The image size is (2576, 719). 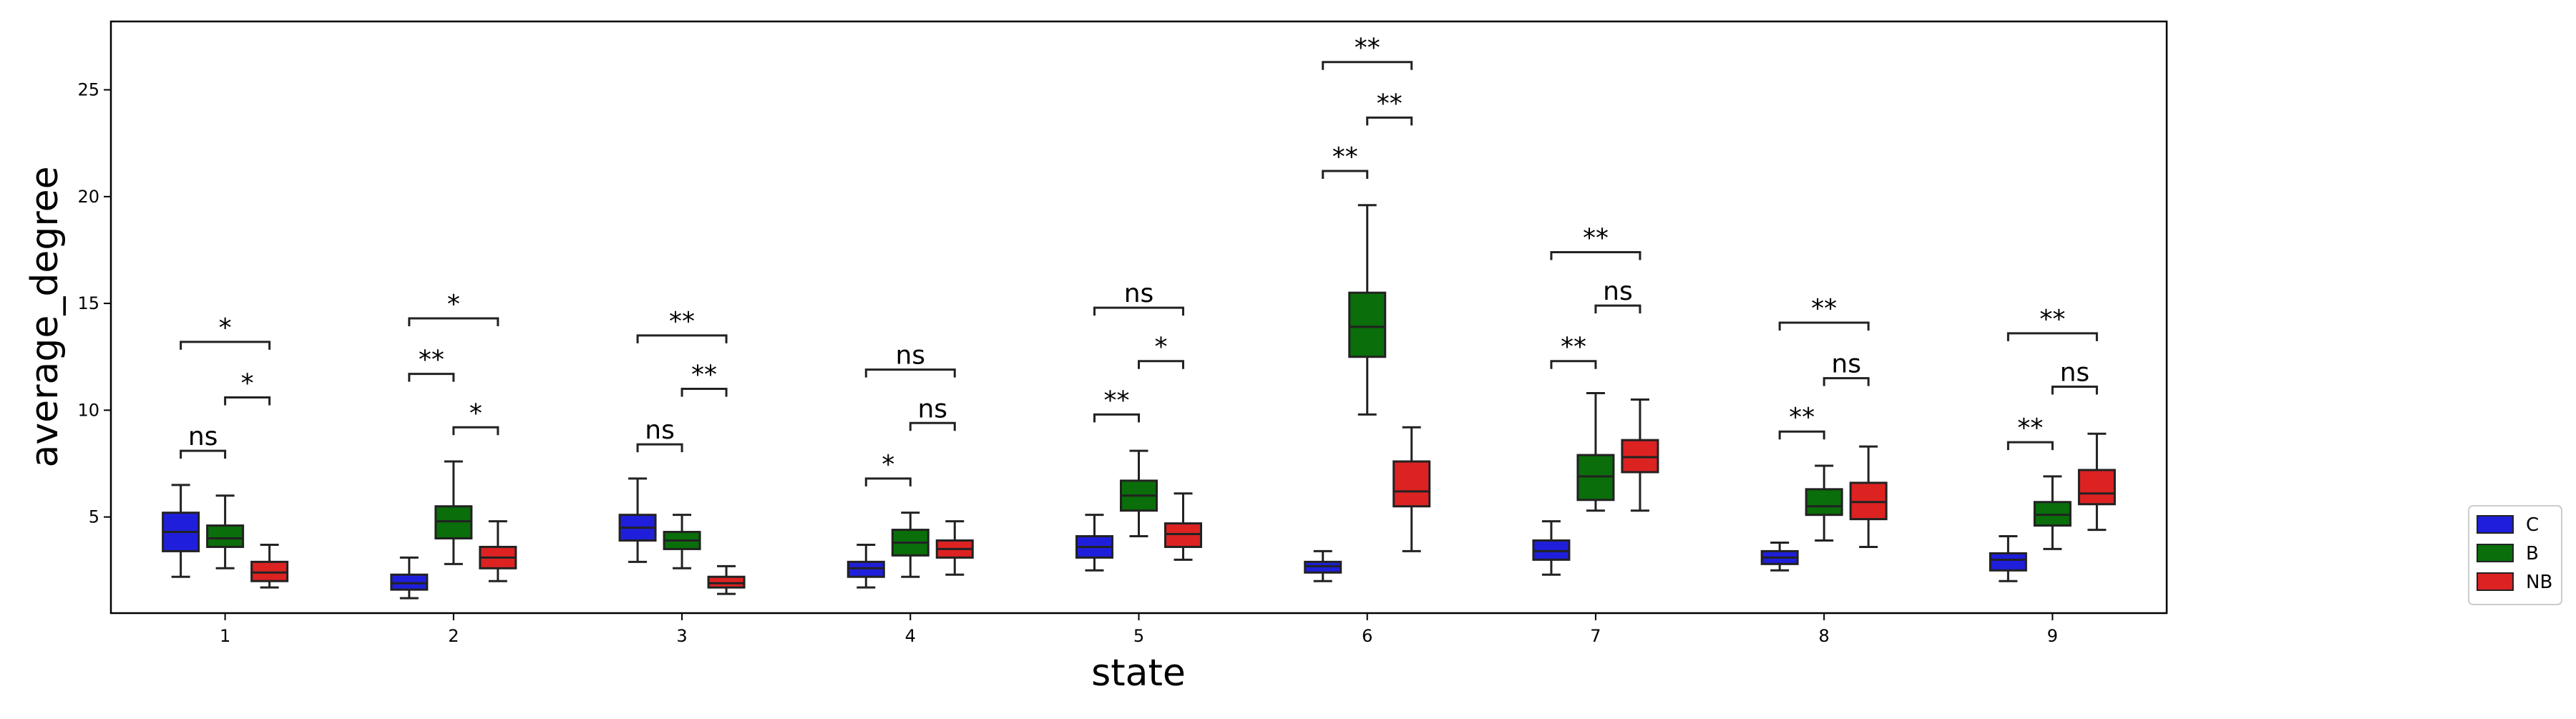 What do you see at coordinates (88, 90) in the screenshot?
I see `y-tick-label: 25` at bounding box center [88, 90].